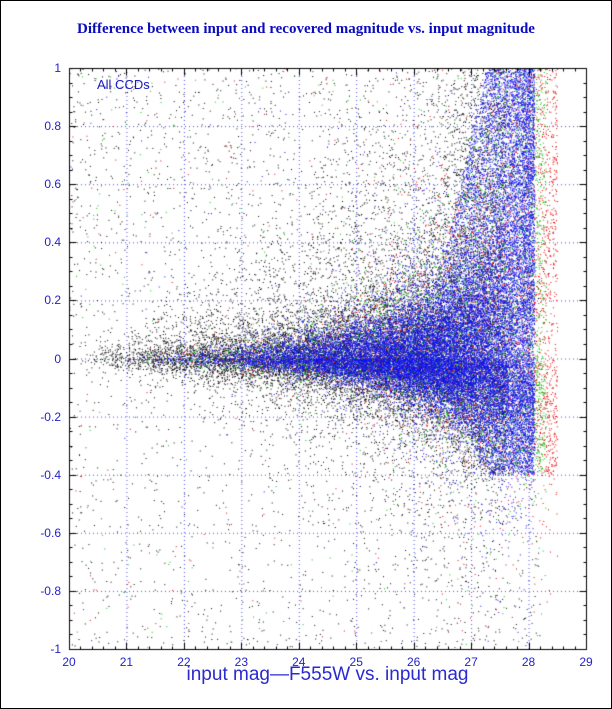 Image resolution: width=612 pixels, height=709 pixels. What do you see at coordinates (327, 674) in the screenshot?
I see `x-axis-label: input mag—F555W vs. input mag` at bounding box center [327, 674].